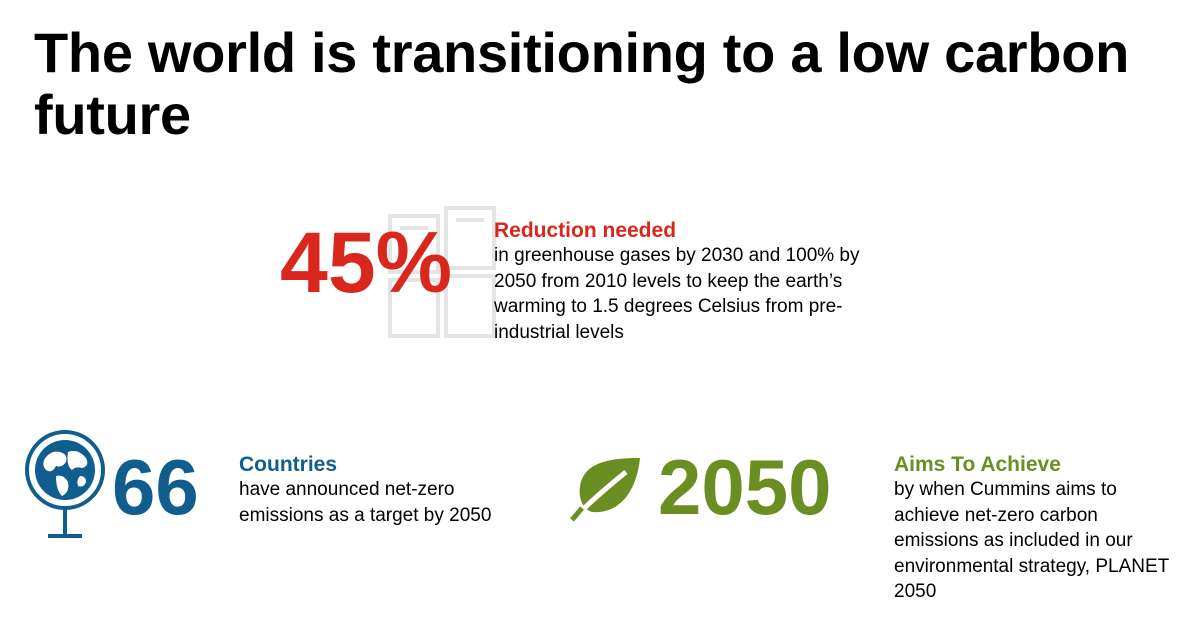 The height and width of the screenshot is (632, 1180). I want to click on reduction-value: 45%, so click(366, 263).